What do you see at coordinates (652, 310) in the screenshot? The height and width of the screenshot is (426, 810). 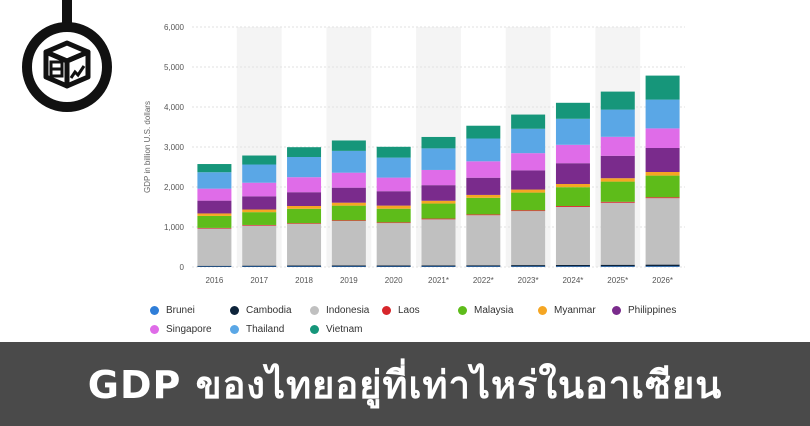 I see `legend-label: Philippines` at bounding box center [652, 310].